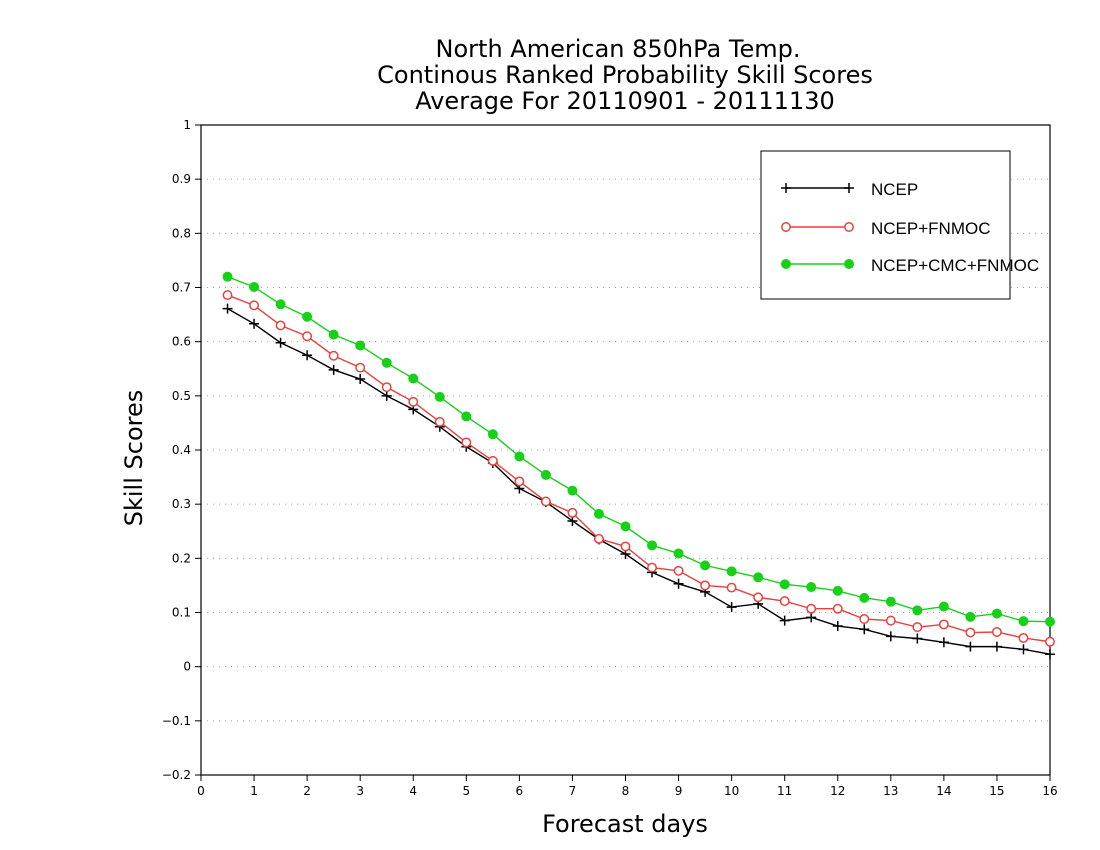 The width and height of the screenshot is (1100, 850). Describe the element at coordinates (181, 613) in the screenshot. I see `y-tick-label: 0.1` at that location.